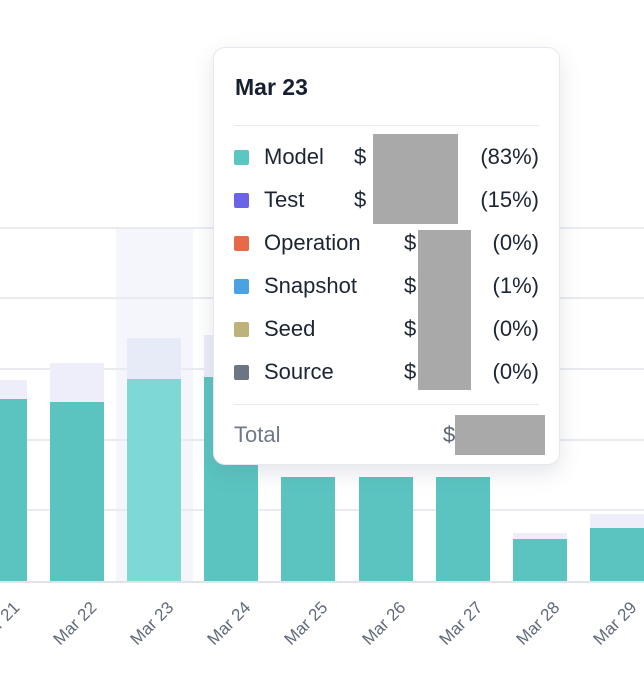  What do you see at coordinates (257, 434) in the screenshot?
I see `tooltip-total-label: Total` at bounding box center [257, 434].